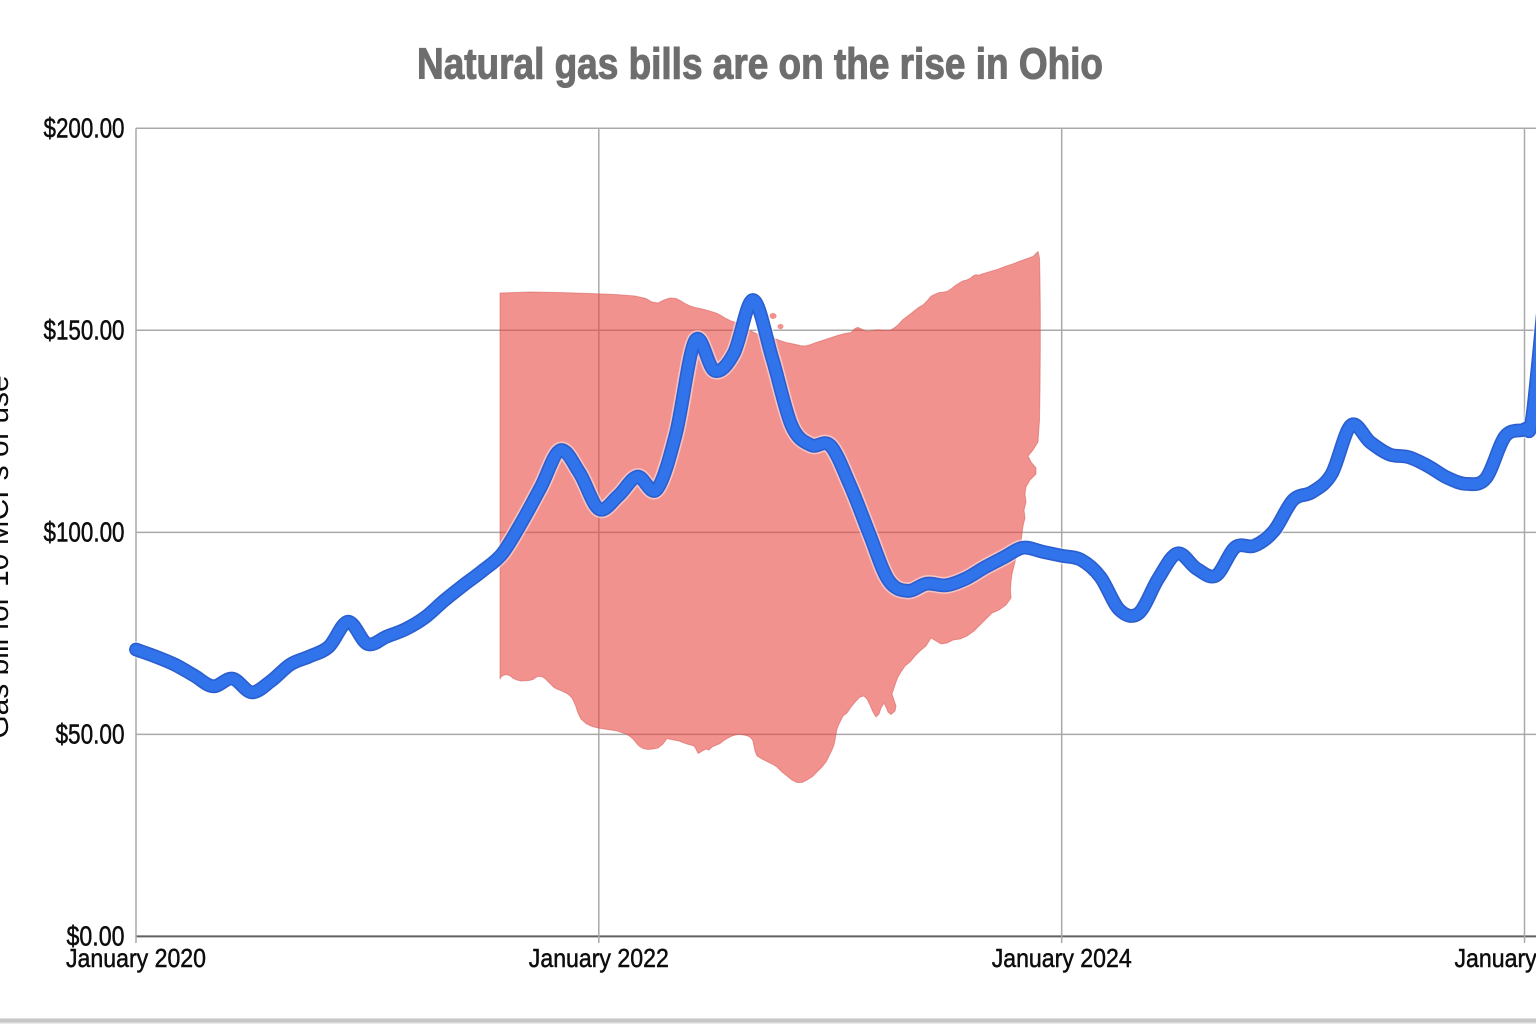 The image size is (1536, 1024). Describe the element at coordinates (84, 127) in the screenshot. I see `svg-text: $200.00` at that location.